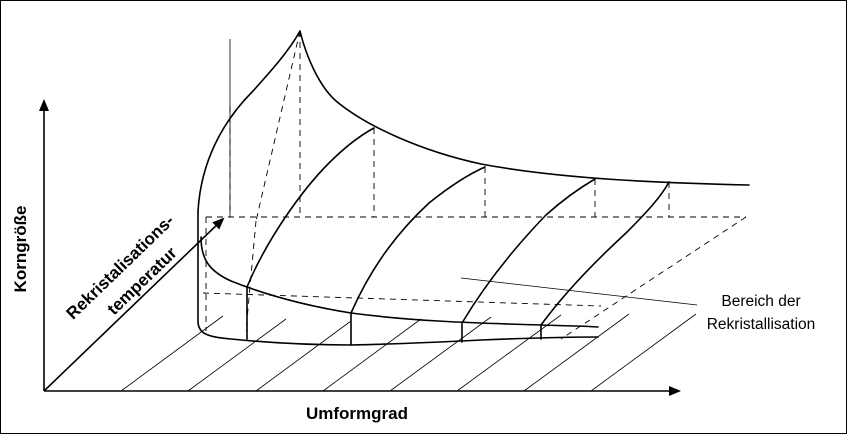  What do you see at coordinates (134, 304) in the screenshot?
I see `z-axis` at bounding box center [134, 304].